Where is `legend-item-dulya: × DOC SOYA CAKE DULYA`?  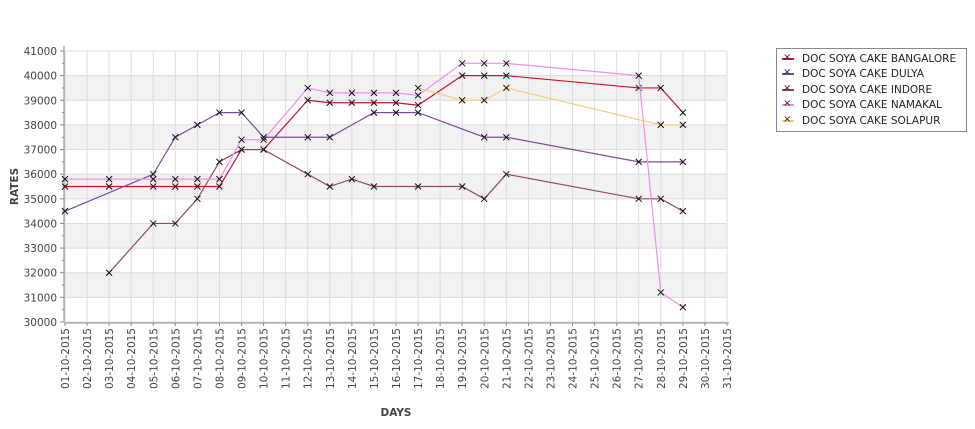
legend-item-dulya: × DOC SOYA CAKE DULYA is located at coordinates (871, 75).